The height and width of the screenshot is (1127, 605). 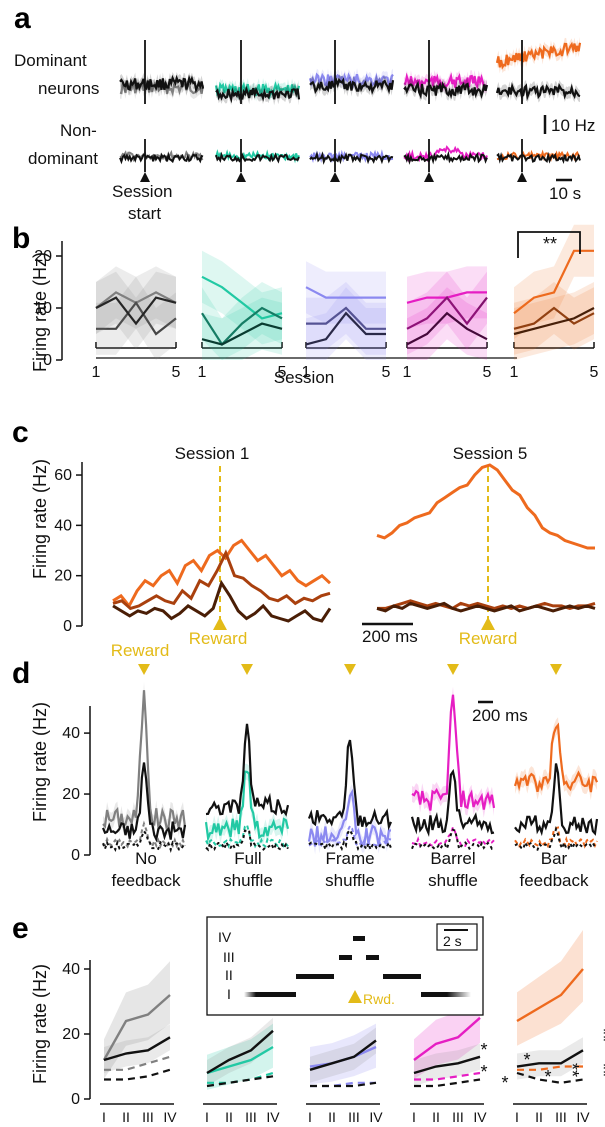 I want to click on panel-e-ytick-label-20: 20, so click(x=71, y=1034).